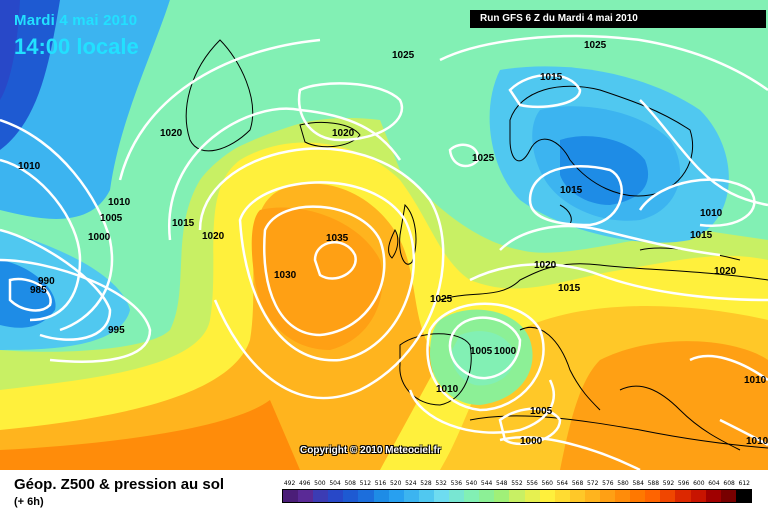 The height and width of the screenshot is (512, 768). What do you see at coordinates (350, 483) in the screenshot?
I see `color-scale-label: 508` at bounding box center [350, 483].